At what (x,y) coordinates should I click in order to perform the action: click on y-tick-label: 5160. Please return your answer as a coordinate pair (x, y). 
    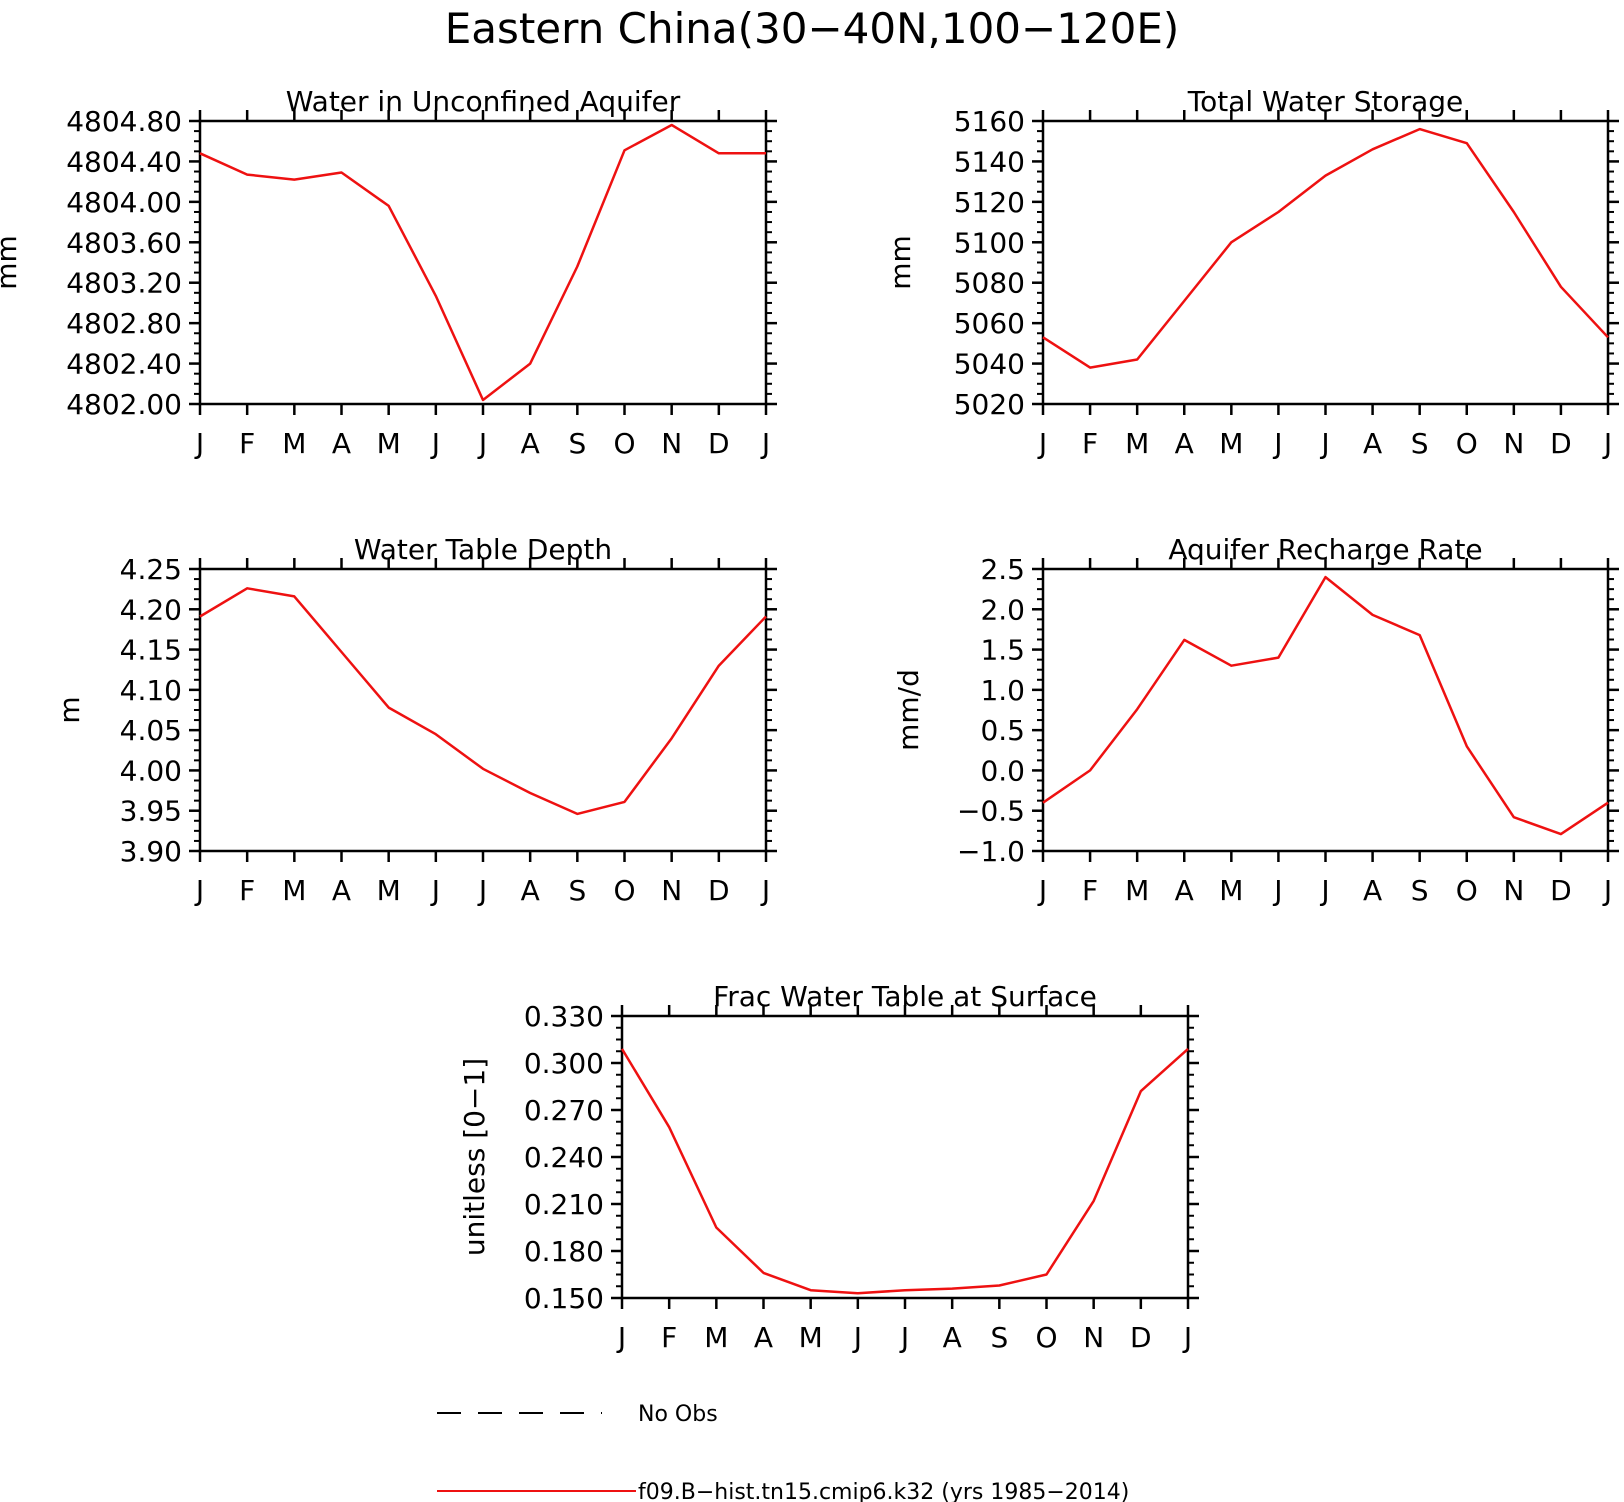
    Looking at the image, I should click on (989, 121).